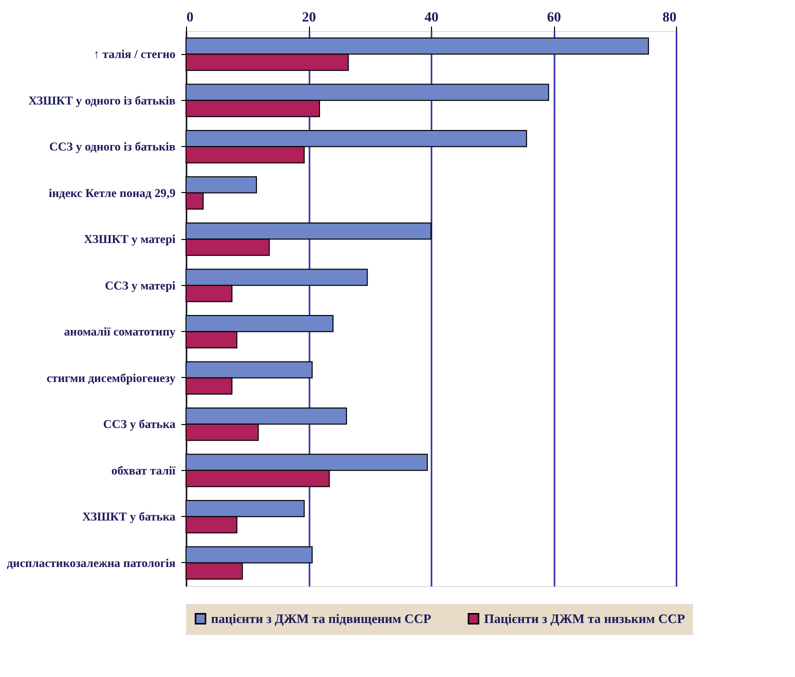  I want to click on x-tick-label: 80, so click(669, 18).